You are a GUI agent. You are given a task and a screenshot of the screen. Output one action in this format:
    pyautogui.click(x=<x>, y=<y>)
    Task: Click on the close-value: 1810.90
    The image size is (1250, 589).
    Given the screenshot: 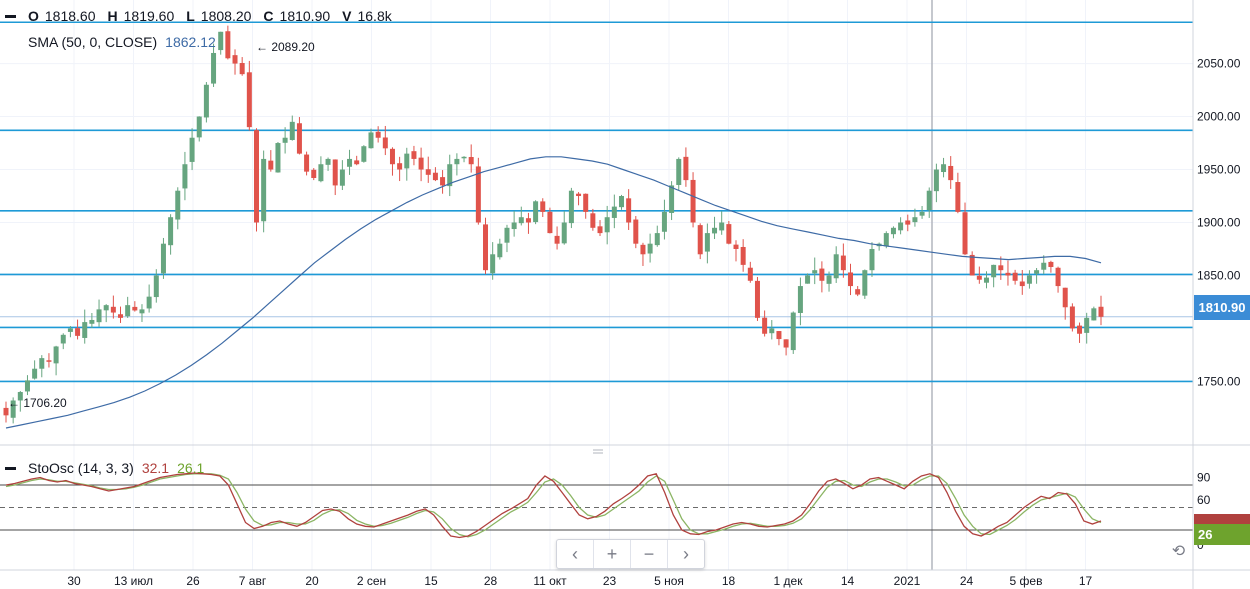 What is the action you would take?
    pyautogui.click(x=305, y=16)
    